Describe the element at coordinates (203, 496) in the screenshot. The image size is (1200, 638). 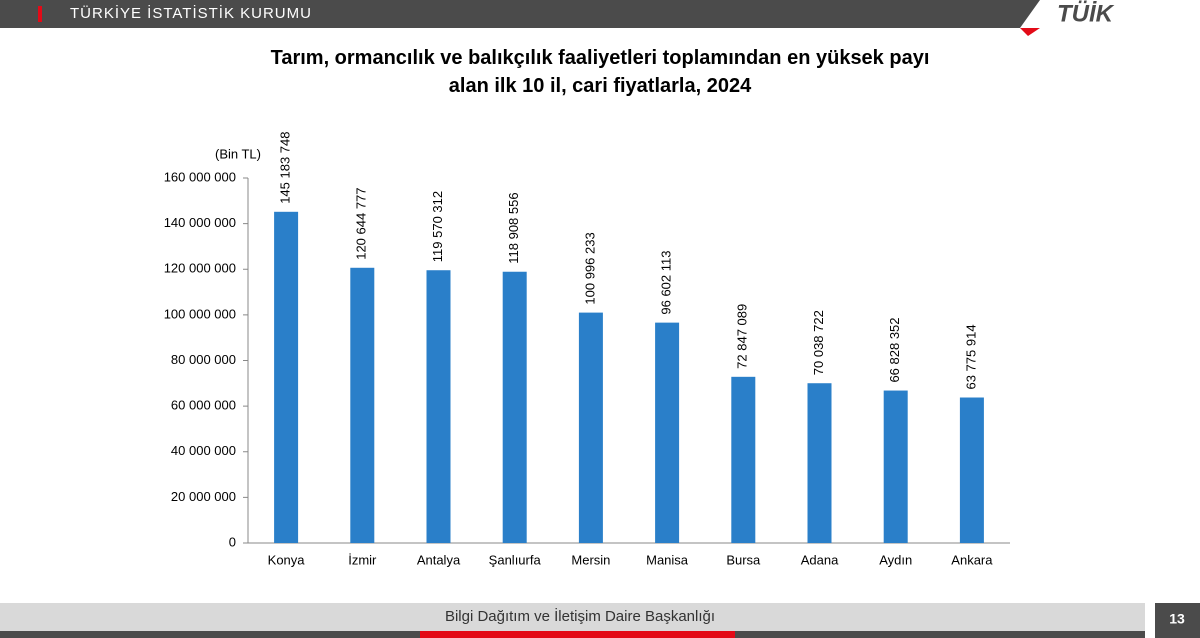
I see `y-tick-label: 20 000 000` at that location.